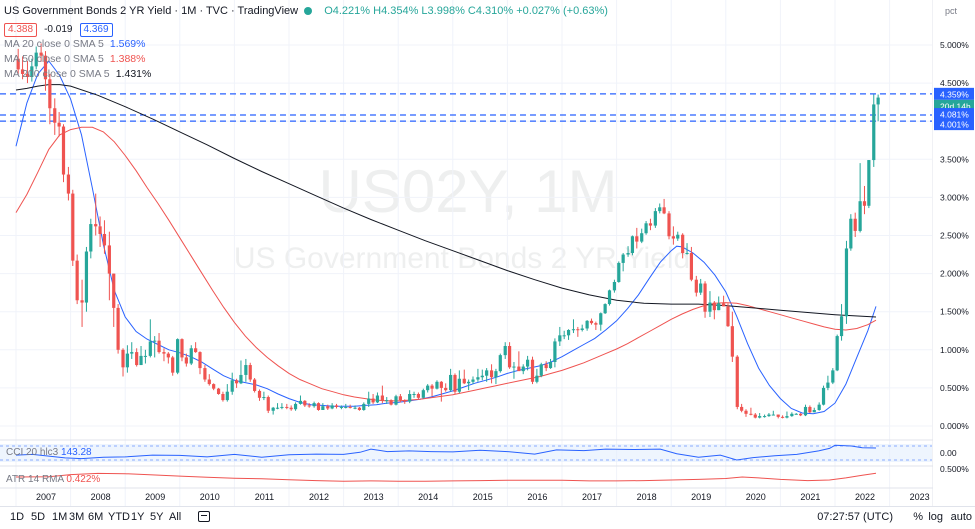  Describe the element at coordinates (306, 74) in the screenshot. I see `ma200-legend: MA 200 close 0 SMA 5 1.431%` at that location.